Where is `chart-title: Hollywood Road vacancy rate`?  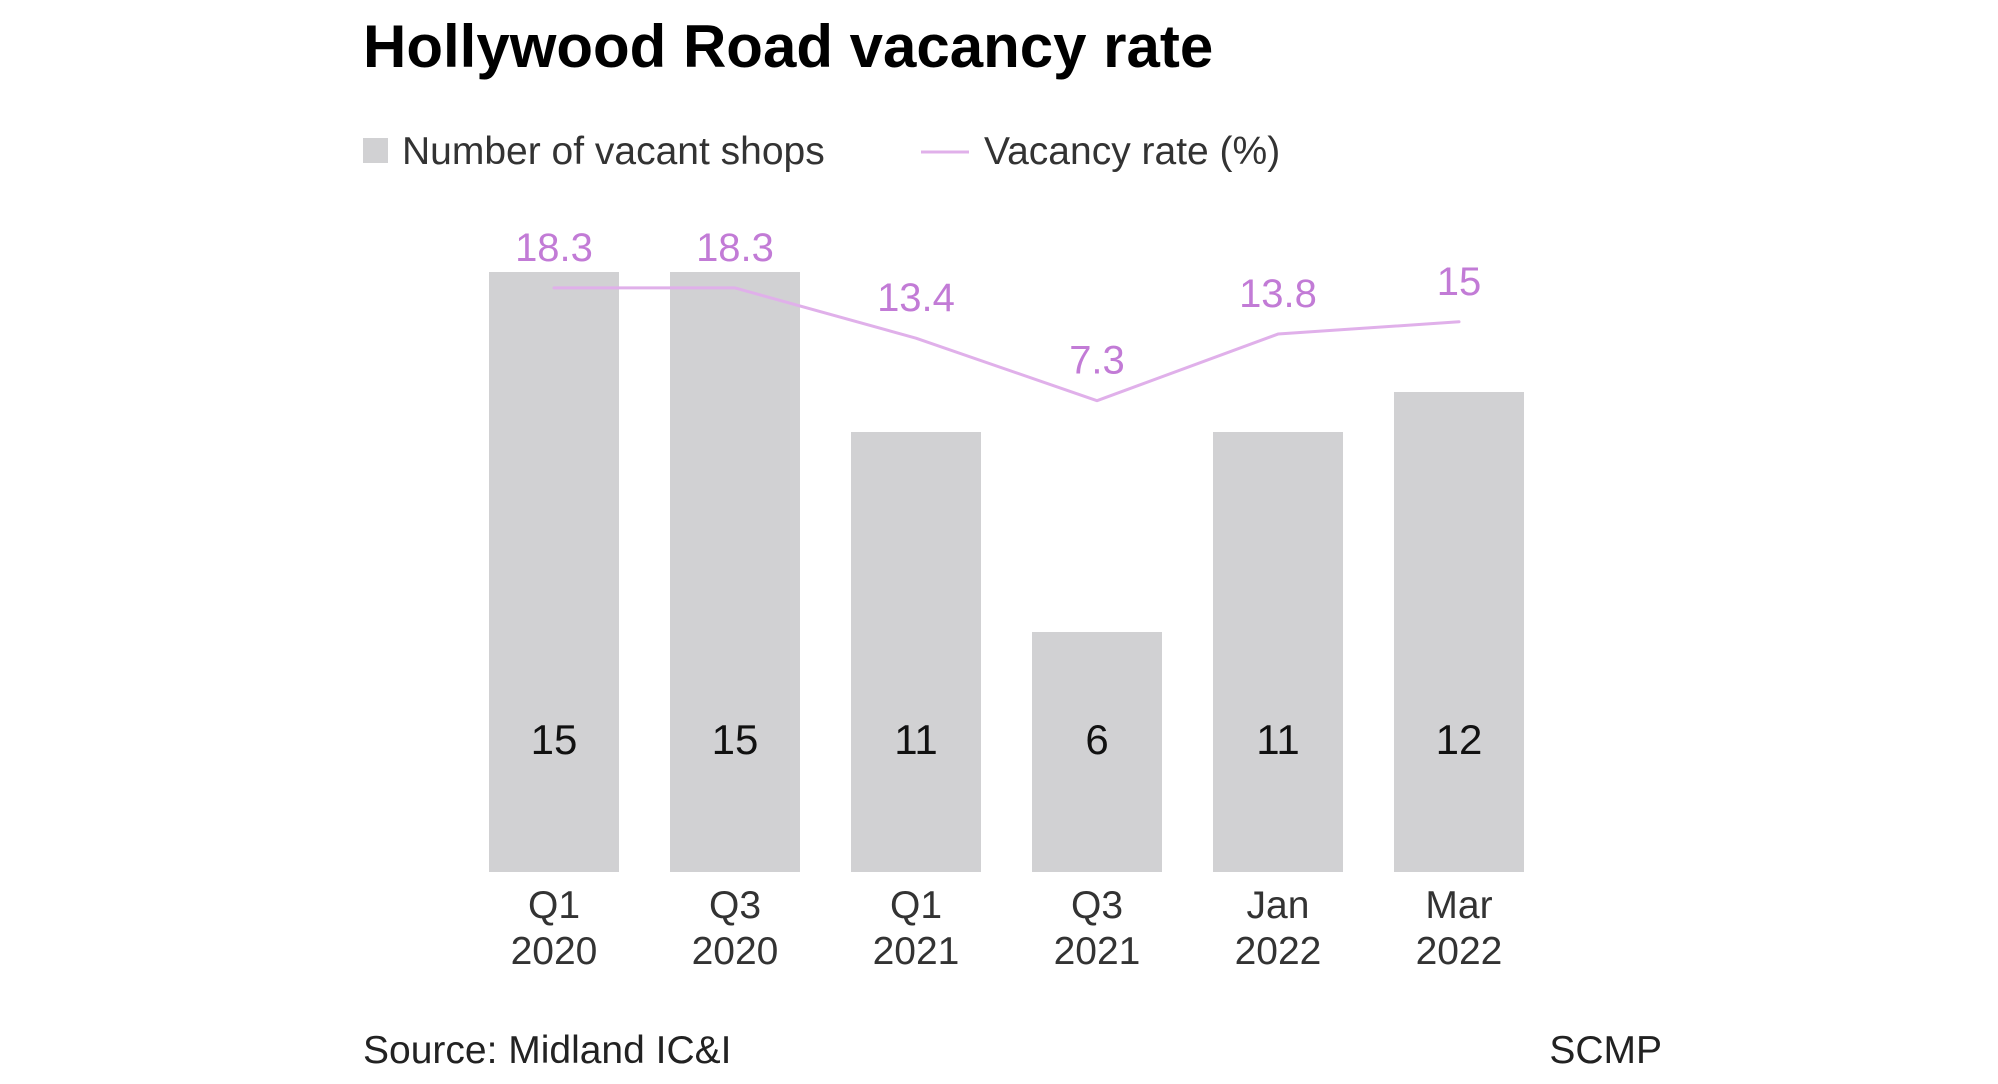 chart-title: Hollywood Road vacancy rate is located at coordinates (788, 46).